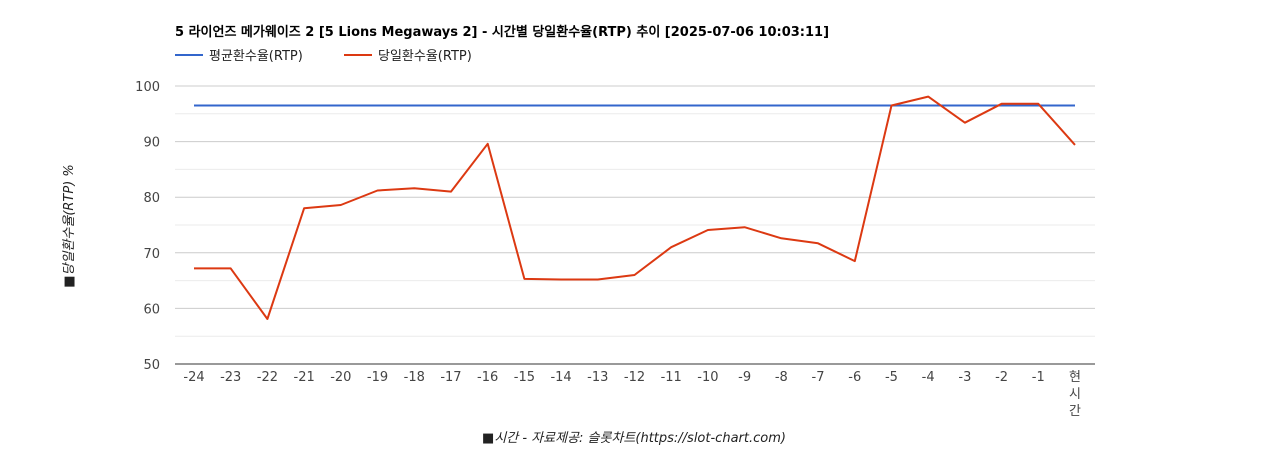  I want to click on x-tick-label: -1, so click(1038, 377).